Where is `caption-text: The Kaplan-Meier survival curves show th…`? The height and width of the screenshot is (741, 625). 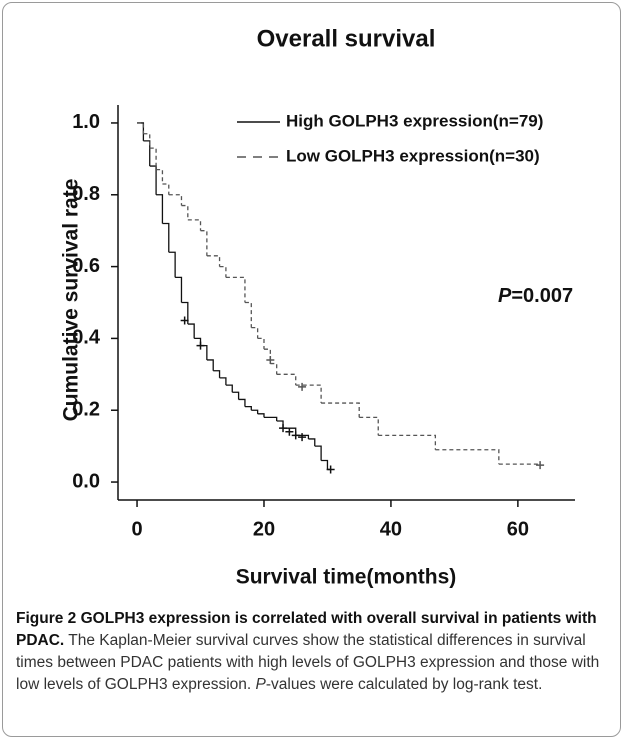
caption-text: The Kaplan-Meier survival curves show th… is located at coordinates (308, 662).